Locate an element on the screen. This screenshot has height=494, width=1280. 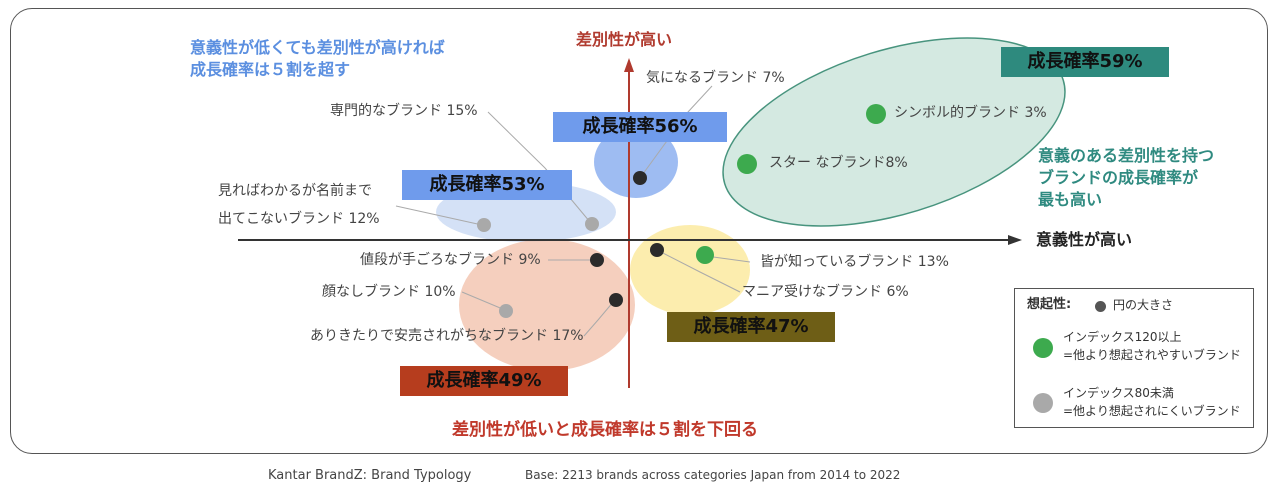
dot-kaonashi is located at coordinates (506, 311).